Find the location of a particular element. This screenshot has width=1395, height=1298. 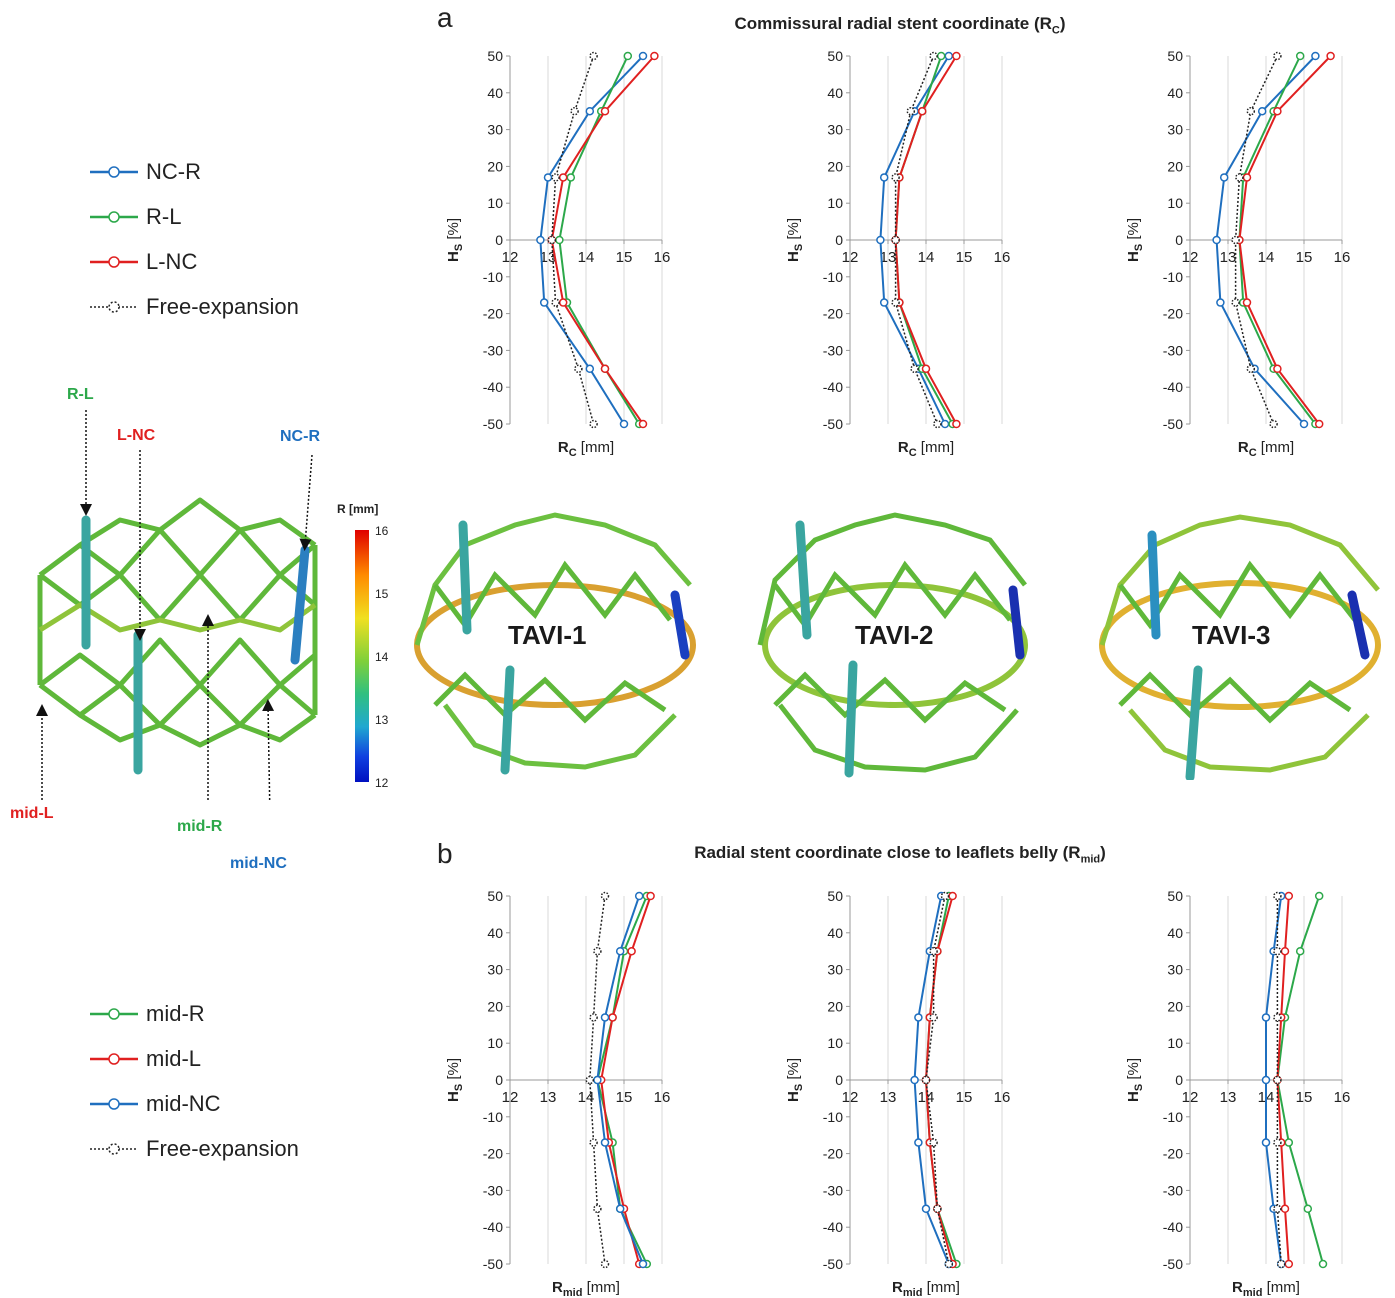

legend-top-item: Free-expansion is located at coordinates (193, 307).